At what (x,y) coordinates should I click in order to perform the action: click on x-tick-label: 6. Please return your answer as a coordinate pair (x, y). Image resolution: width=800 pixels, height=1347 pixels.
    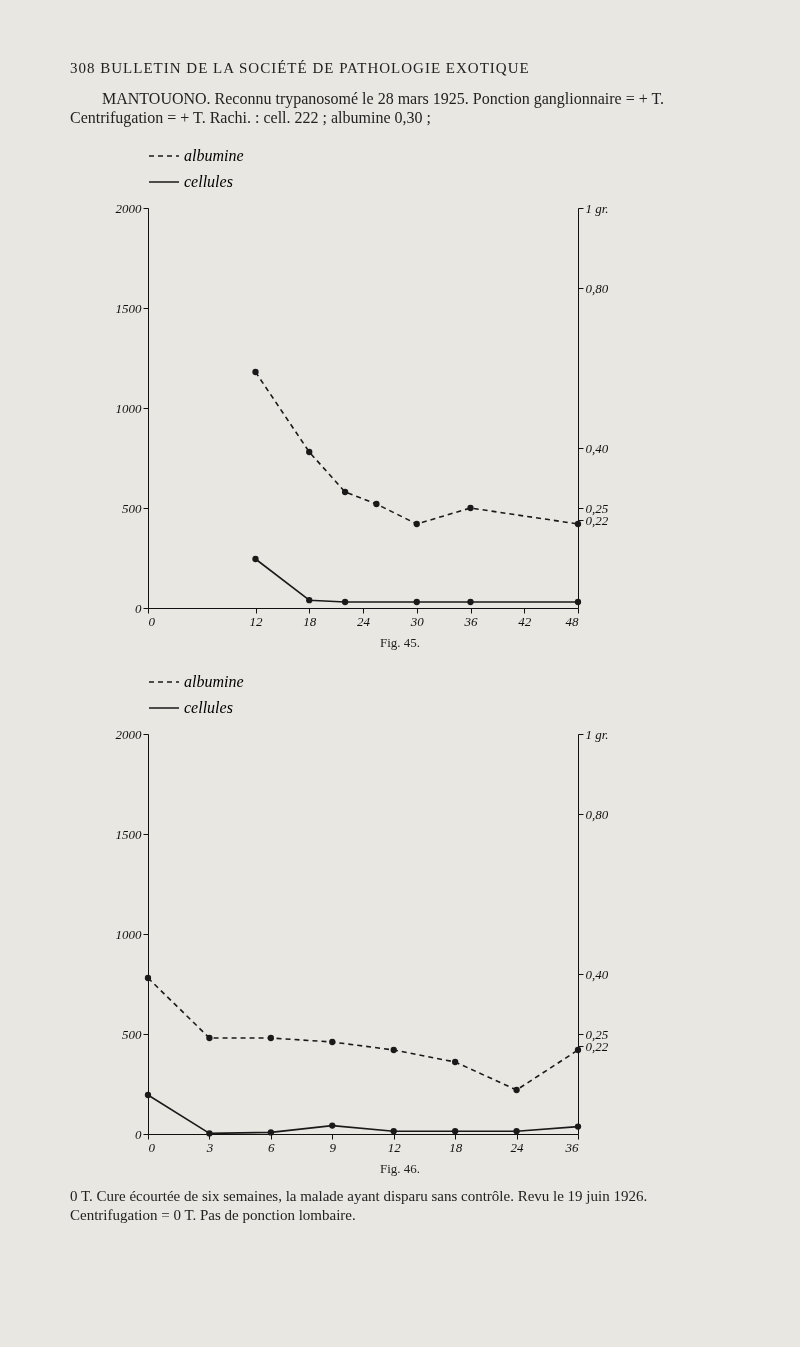
    Looking at the image, I should click on (272, 1147).